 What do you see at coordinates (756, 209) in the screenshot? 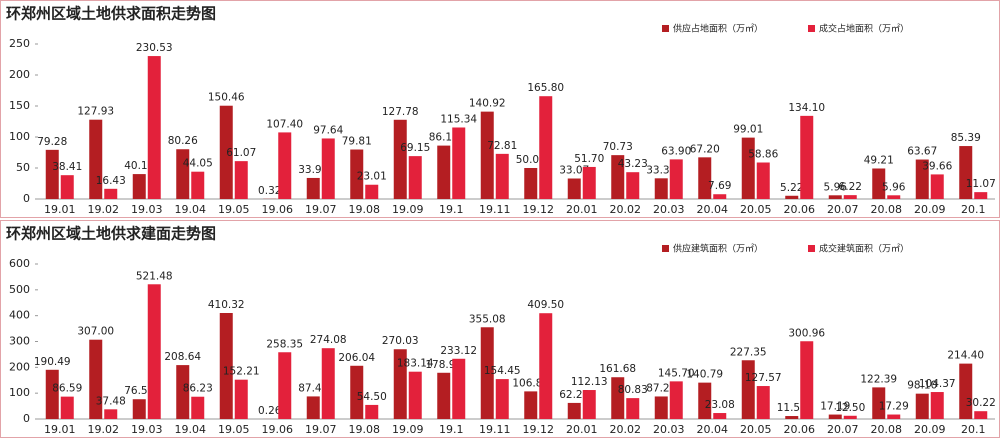
I see `x-tick-label: 20.05` at bounding box center [756, 209].